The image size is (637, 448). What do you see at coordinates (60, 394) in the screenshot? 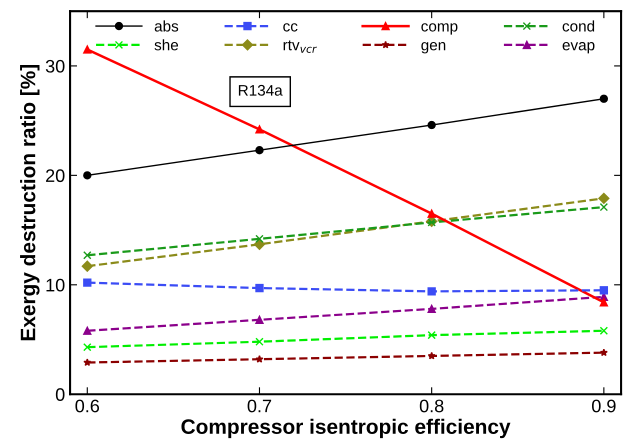
I see `y-tick-label: 0` at bounding box center [60, 394].